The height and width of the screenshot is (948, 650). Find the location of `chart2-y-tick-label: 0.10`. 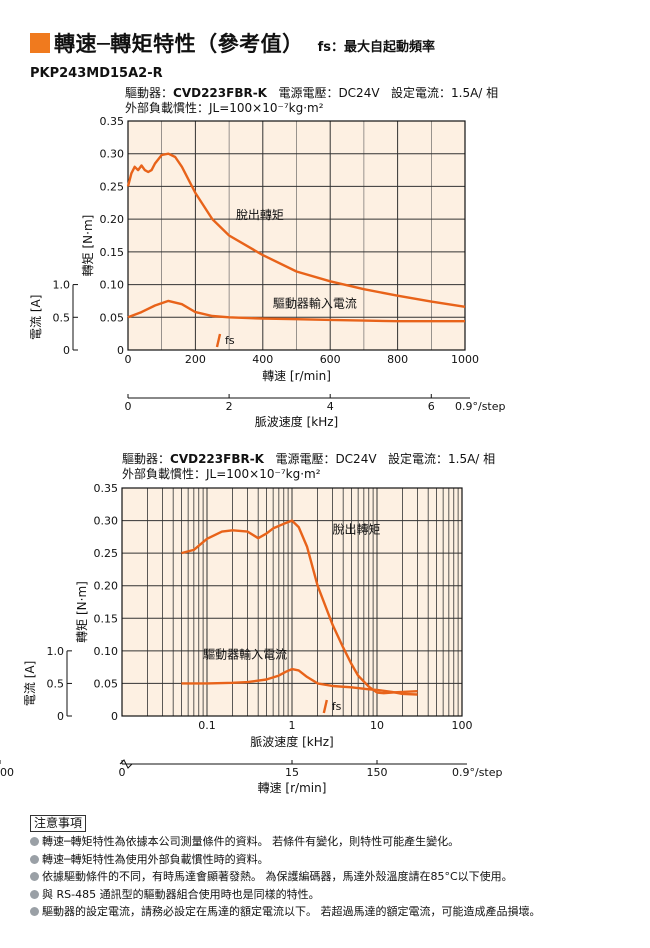

chart2-y-tick-label: 0.10 is located at coordinates (106, 651).